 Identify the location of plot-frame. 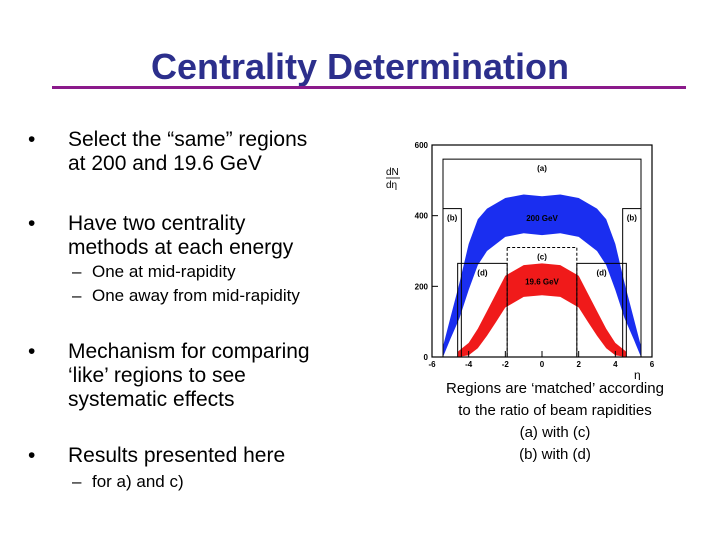
(542, 251).